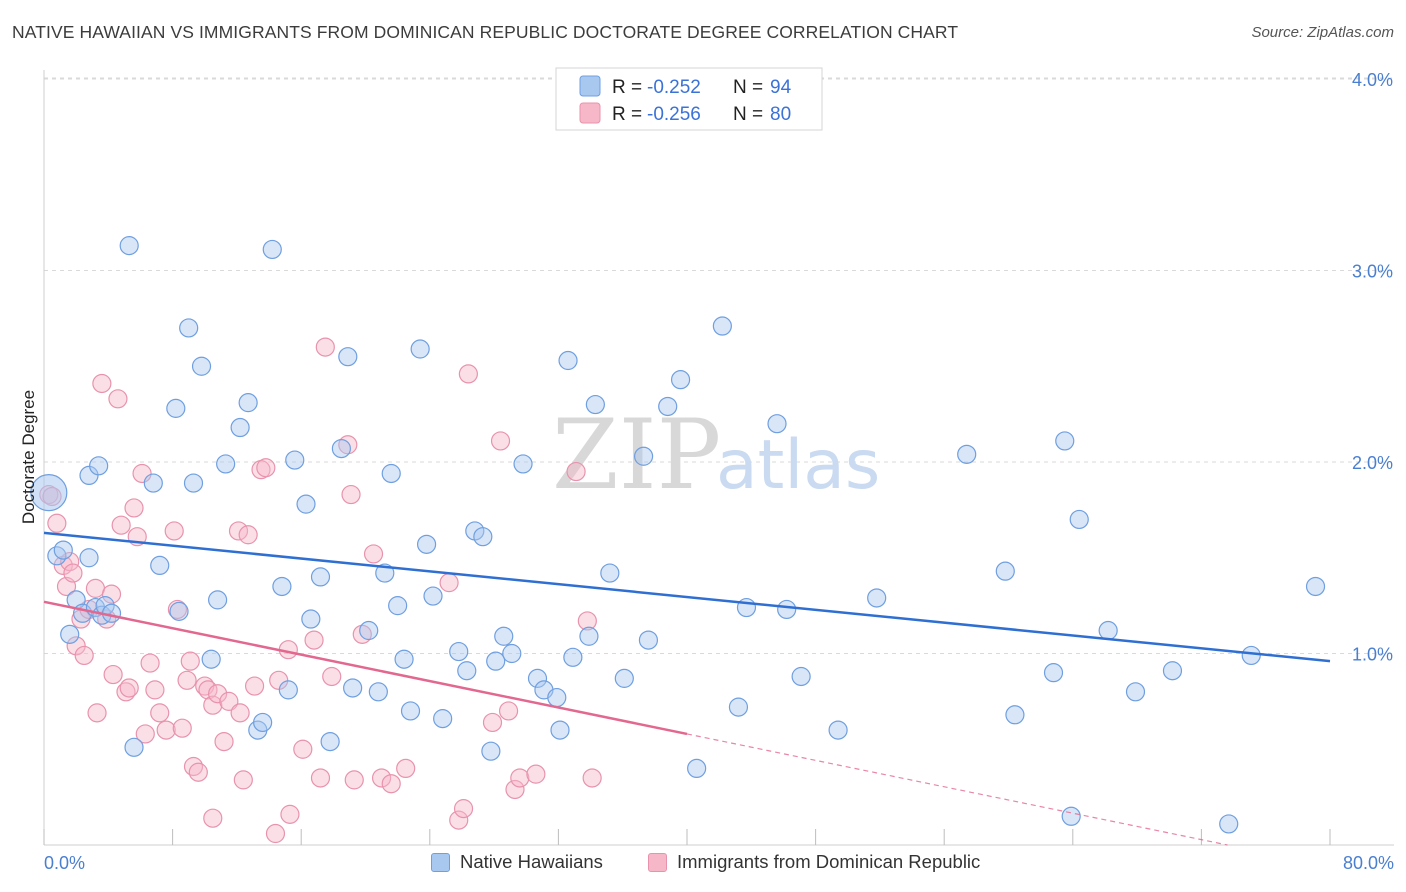 This screenshot has height=892, width=1406. I want to click on y-tick-label-1: 1.0%, so click(1372, 655).